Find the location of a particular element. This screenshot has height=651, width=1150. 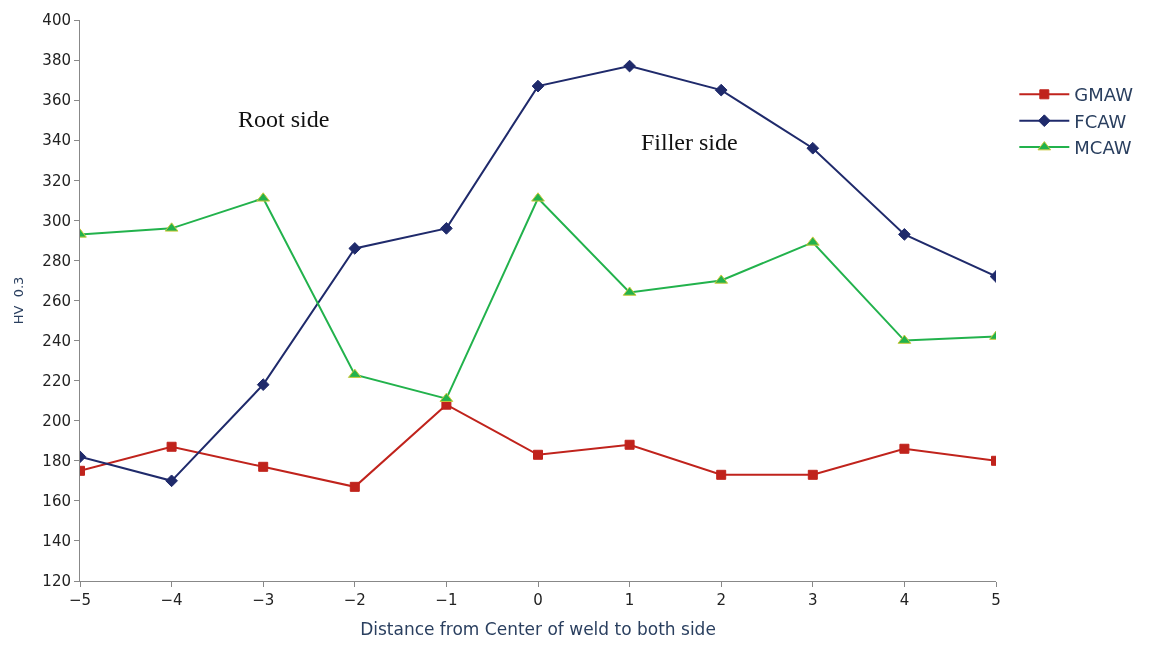

y-tick-label: 380 is located at coordinates (56, 60).